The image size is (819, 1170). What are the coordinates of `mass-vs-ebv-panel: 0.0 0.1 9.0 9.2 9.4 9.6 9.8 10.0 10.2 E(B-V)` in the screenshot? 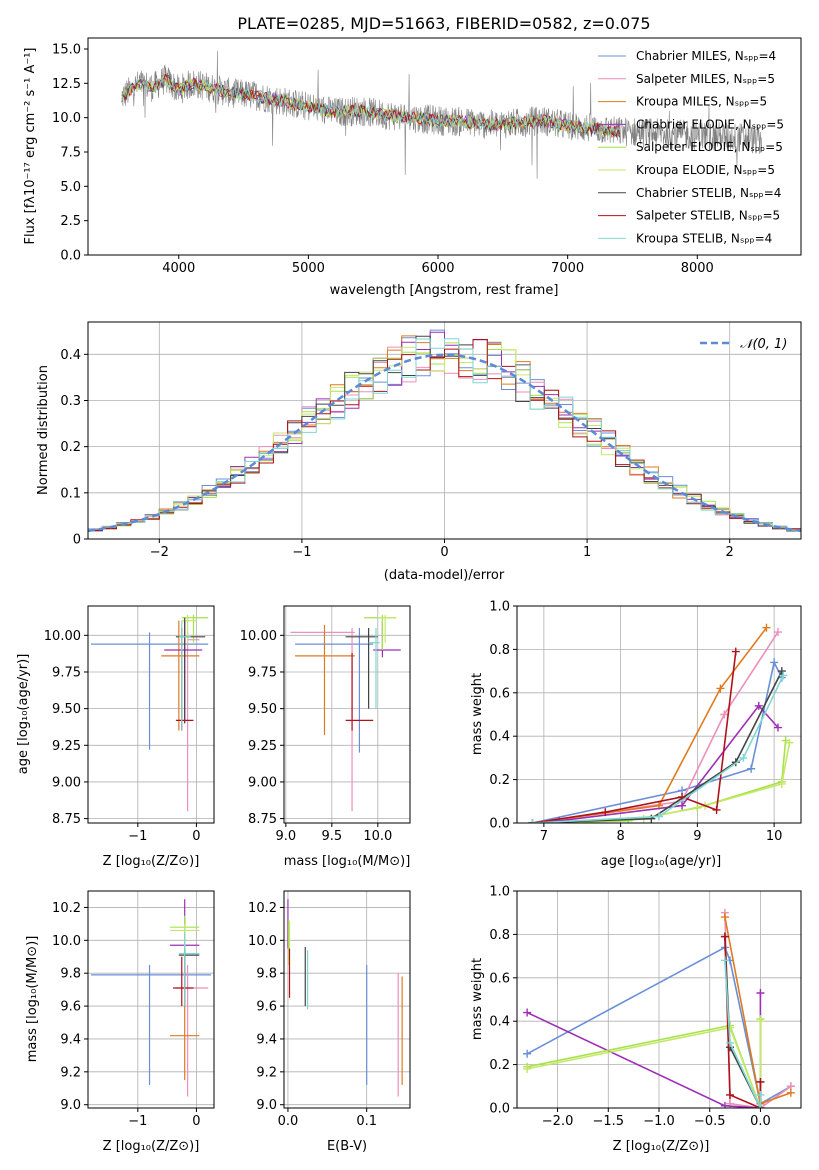 It's located at (329, 1022).